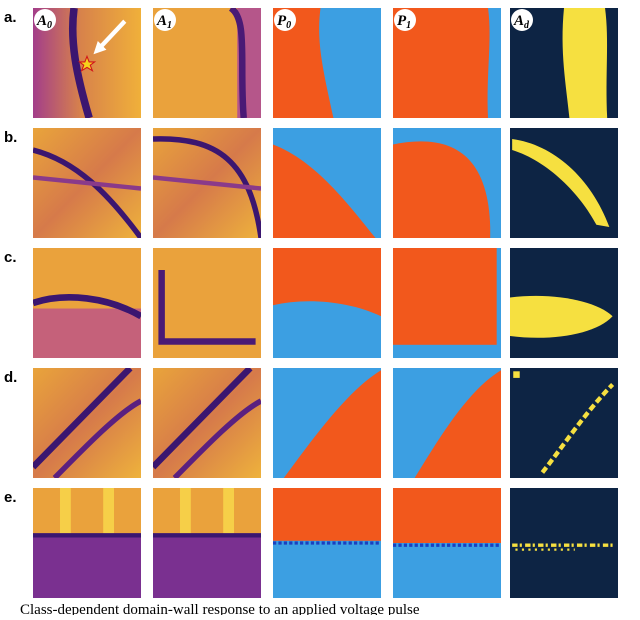 Image resolution: width=640 pixels, height=620 pixels. I want to click on column-label: Ad, so click(521, 22).